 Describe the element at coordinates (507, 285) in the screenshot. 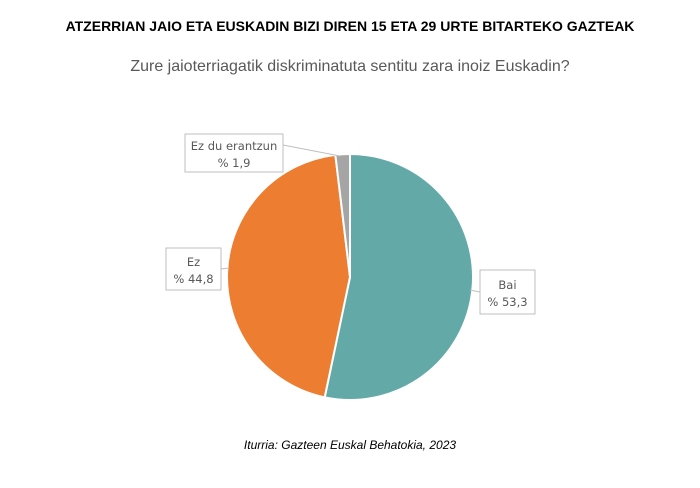

I see `slice-category-label: Bai` at that location.